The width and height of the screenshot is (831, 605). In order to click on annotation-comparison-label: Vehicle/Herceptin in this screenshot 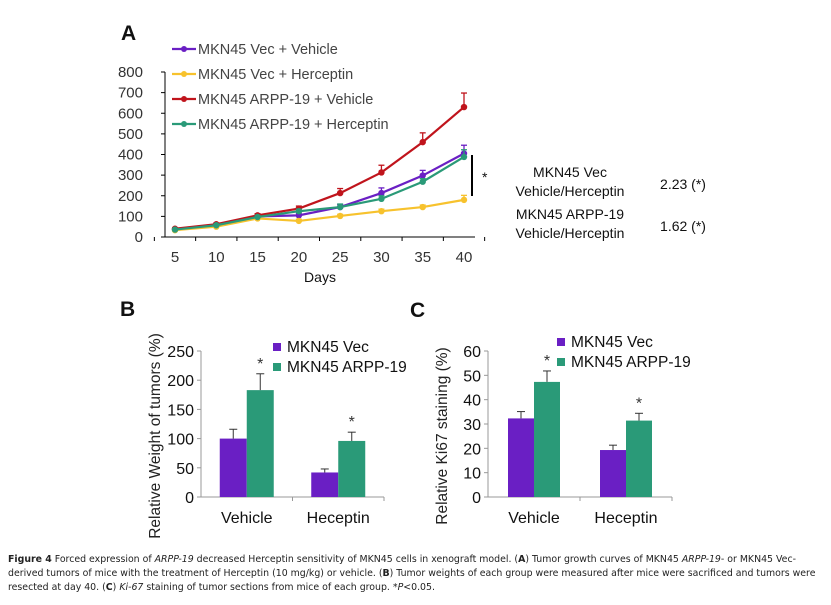, I will do `click(570, 191)`.